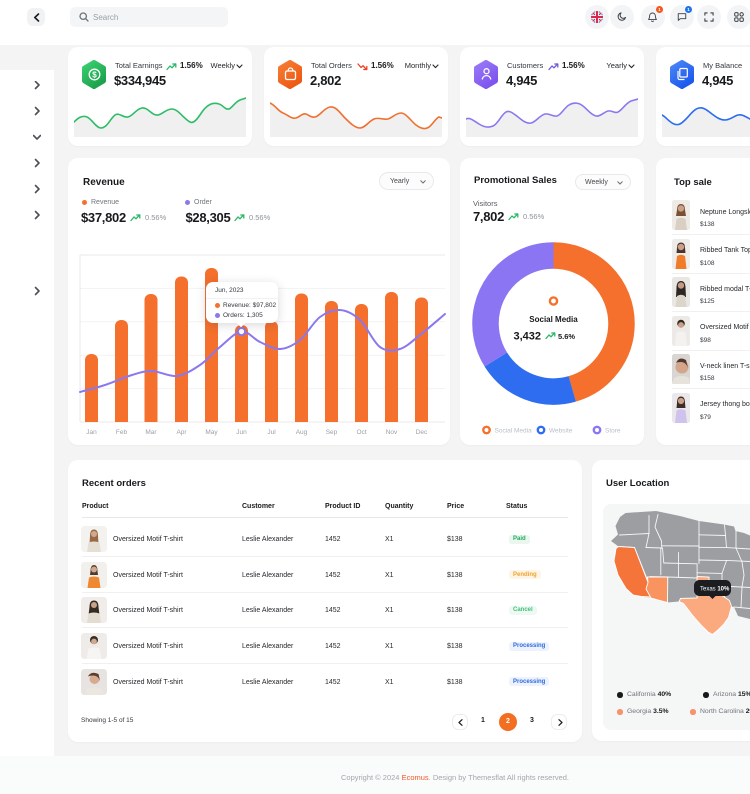  I want to click on svg-text: May, so click(211, 432).